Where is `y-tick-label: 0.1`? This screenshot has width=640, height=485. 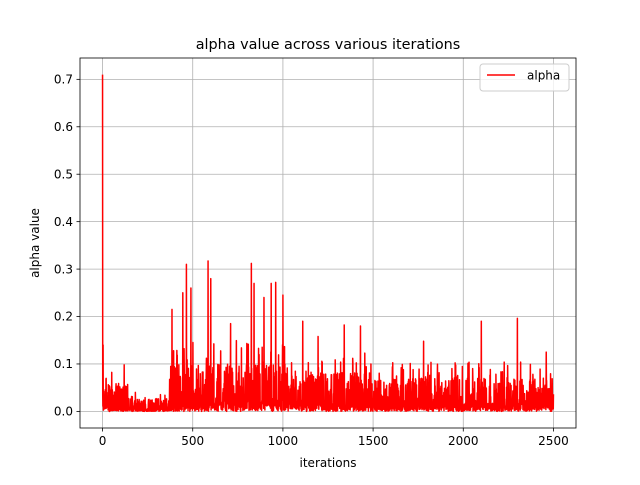
y-tick-label: 0.1 is located at coordinates (63, 364).